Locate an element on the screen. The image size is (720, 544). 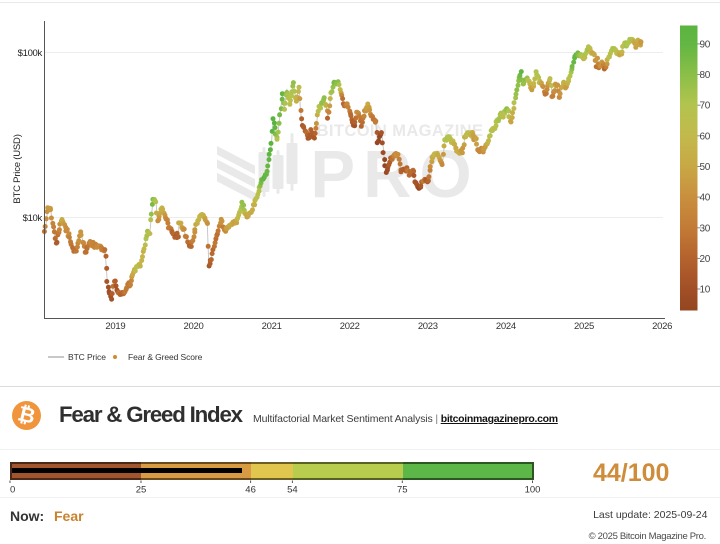
svg-text: 80 is located at coordinates (705, 75).